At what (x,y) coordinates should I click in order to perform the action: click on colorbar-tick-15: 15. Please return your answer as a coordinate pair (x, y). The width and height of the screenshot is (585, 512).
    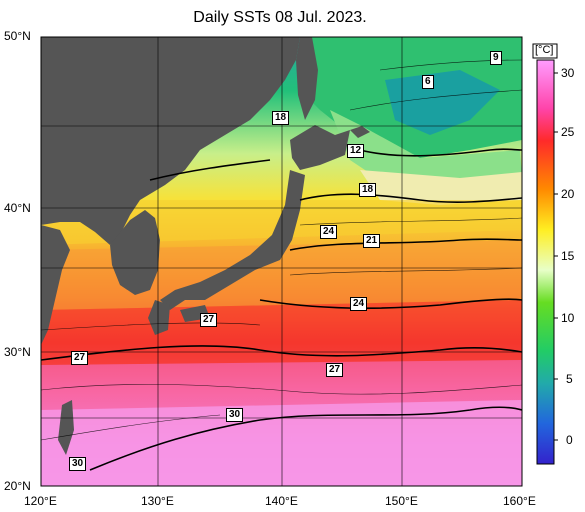
    Looking at the image, I should click on (568, 256).